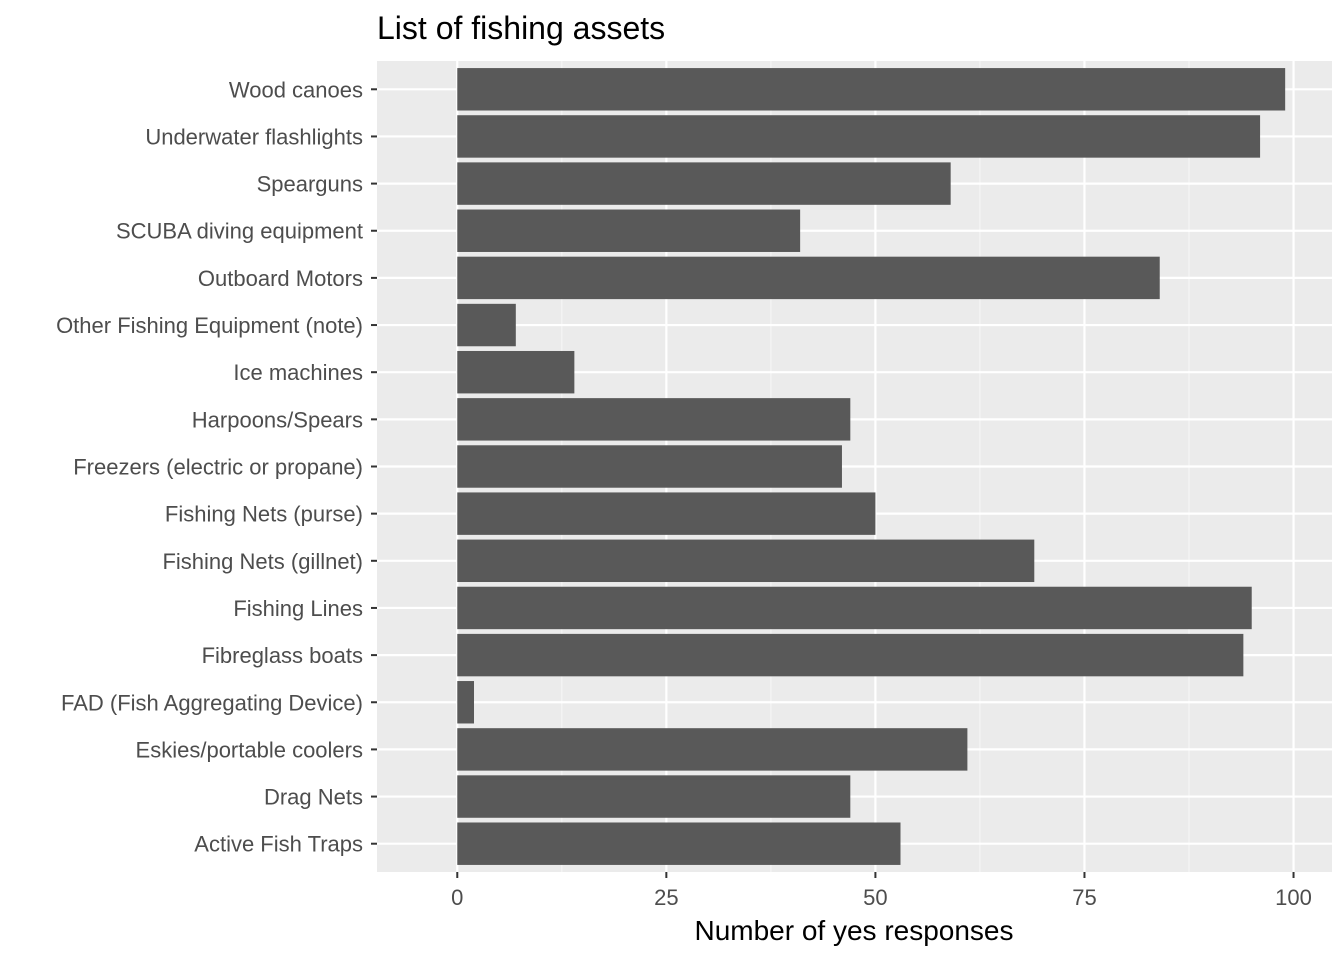 The width and height of the screenshot is (1344, 960). What do you see at coordinates (282, 655) in the screenshot?
I see `y-tick-label: Fibreglass boats` at bounding box center [282, 655].